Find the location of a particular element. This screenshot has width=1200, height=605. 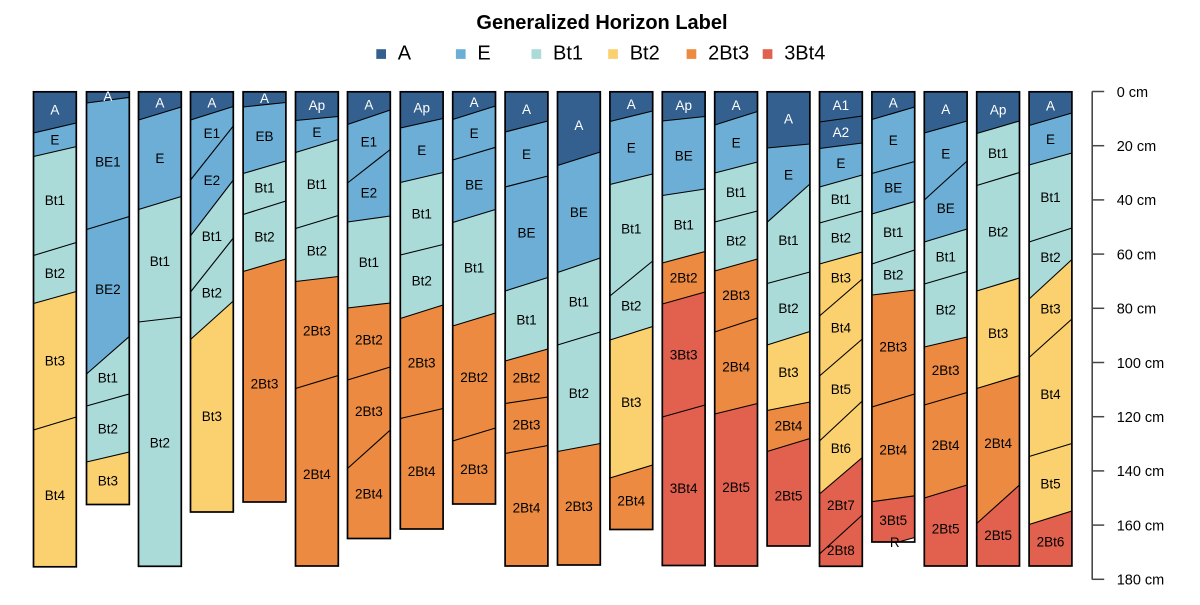

svg-text: 20 cm is located at coordinates (1137, 147).